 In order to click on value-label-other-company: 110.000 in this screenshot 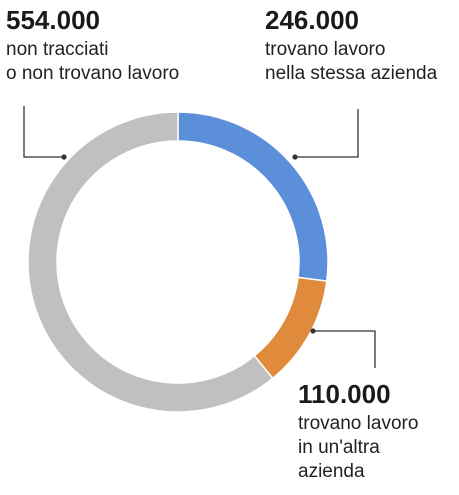, I will do `click(344, 394)`.